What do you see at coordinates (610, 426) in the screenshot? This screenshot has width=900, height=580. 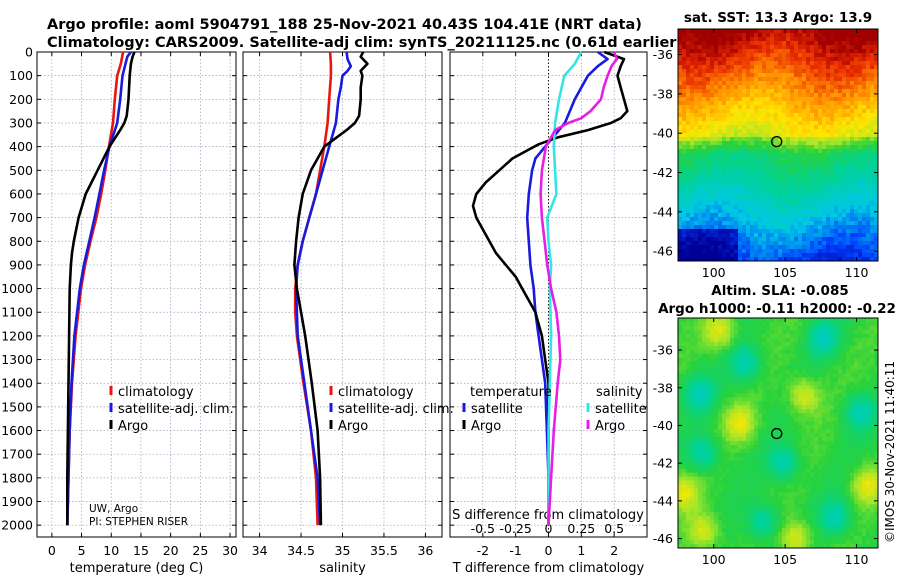 I see `legend-label: Argo` at bounding box center [610, 426].